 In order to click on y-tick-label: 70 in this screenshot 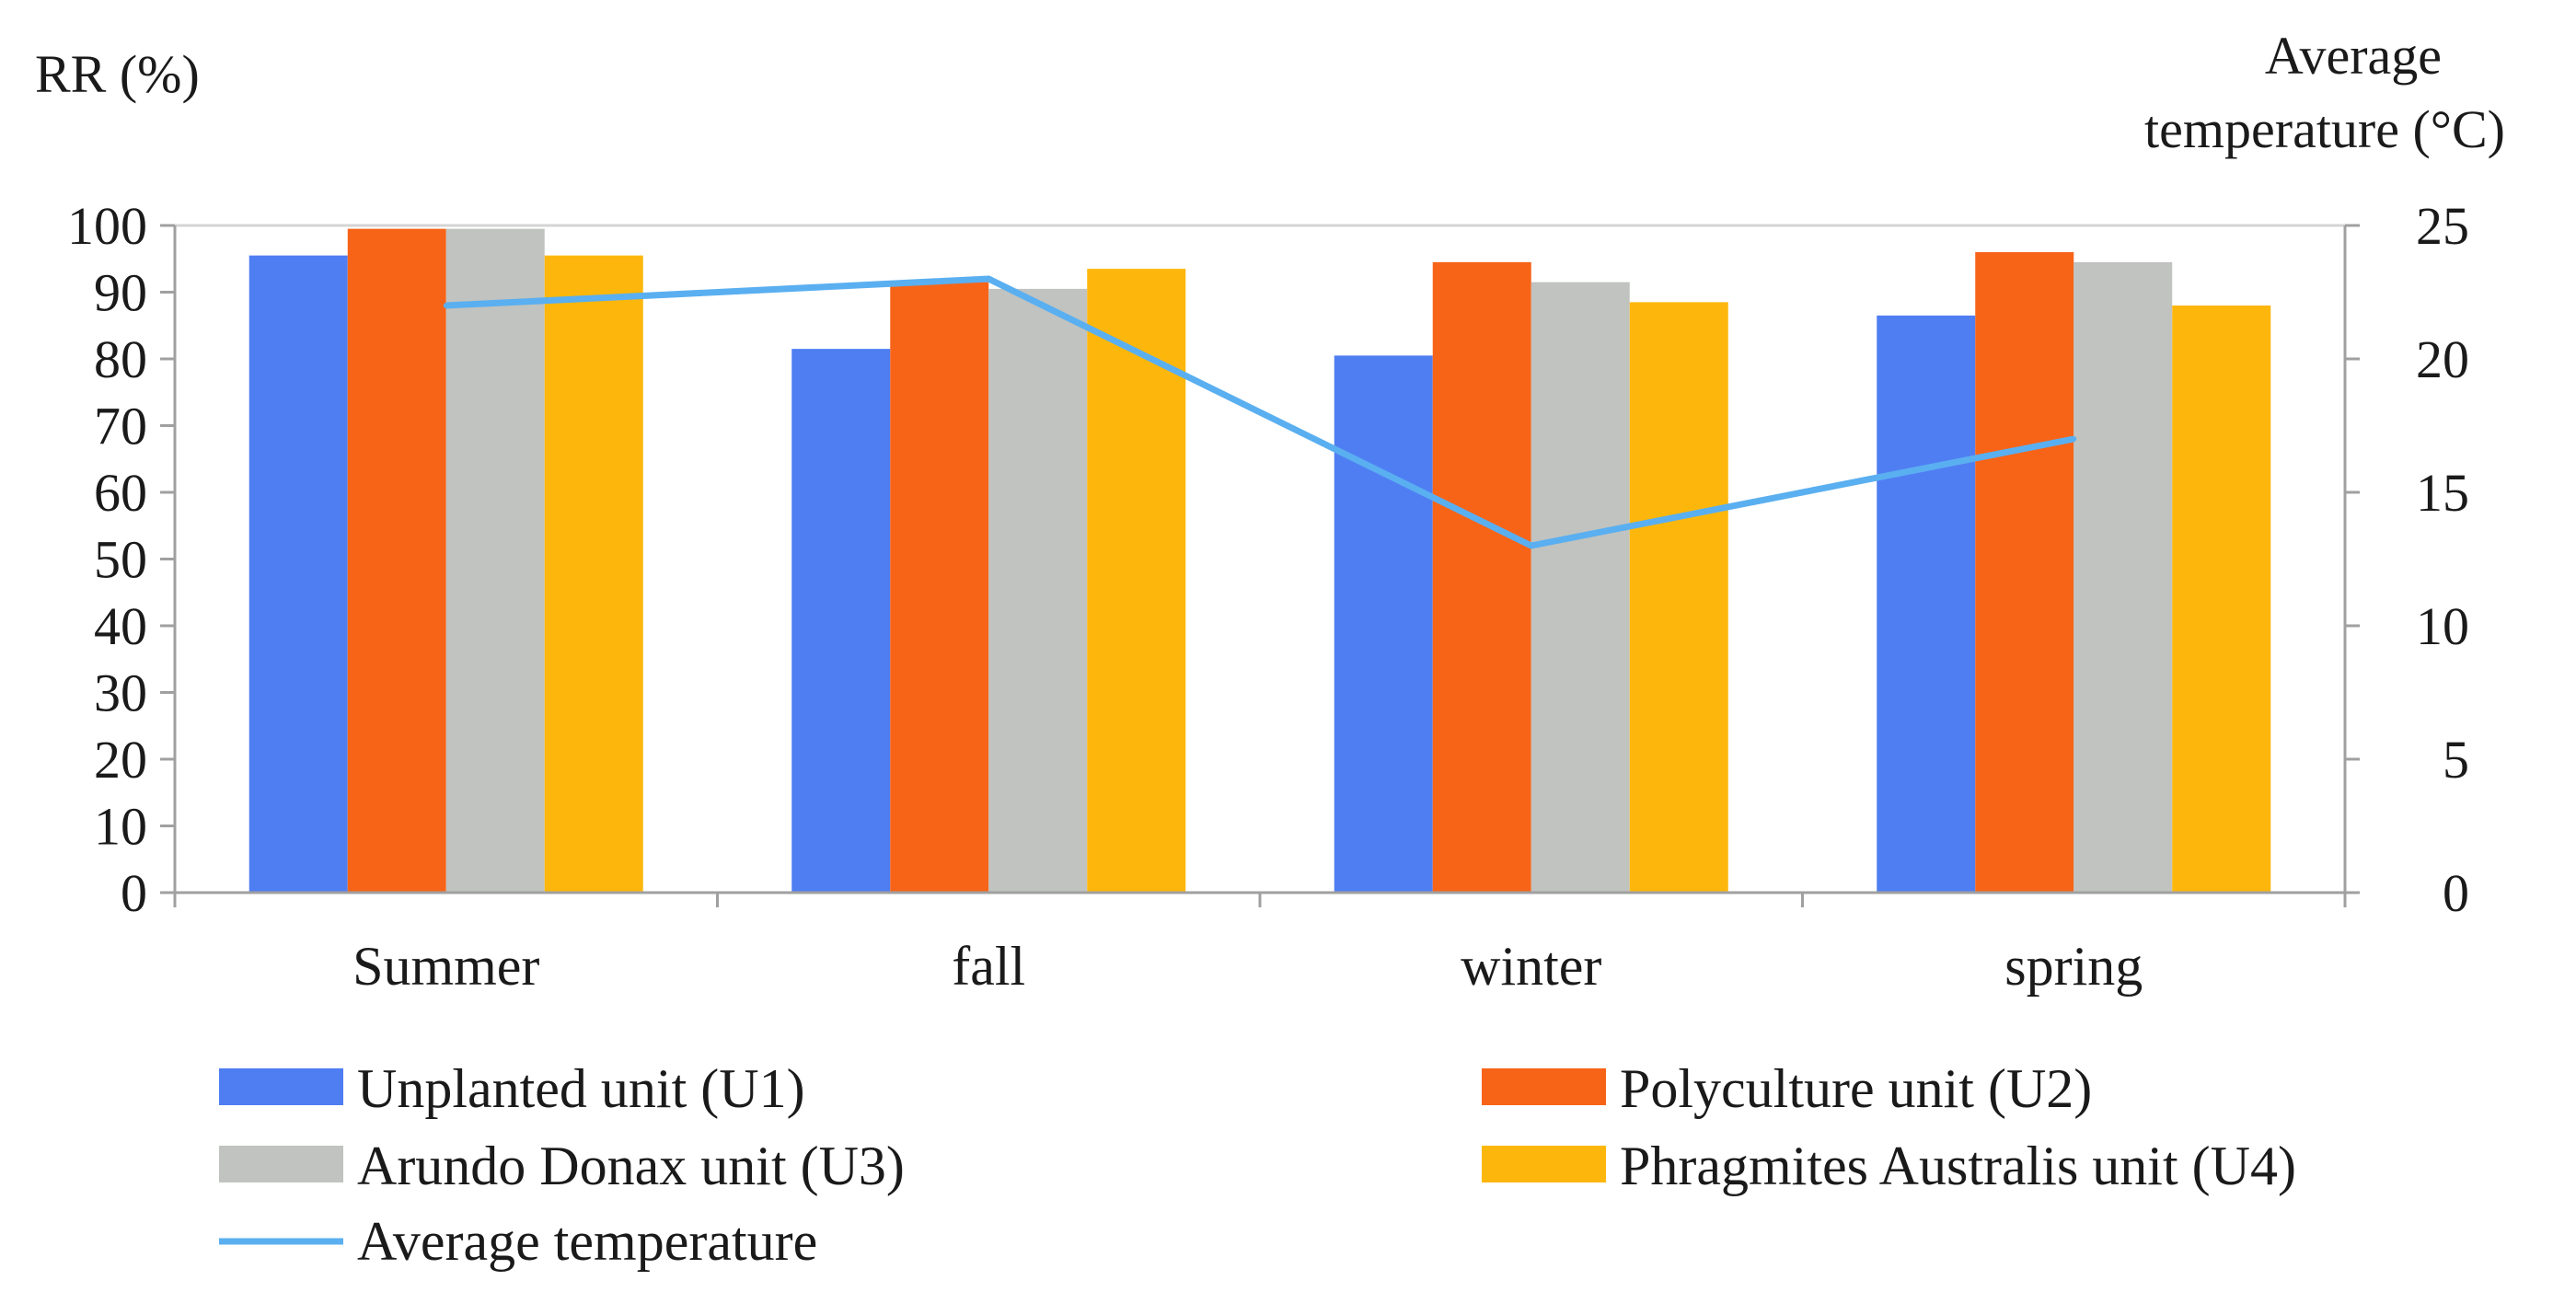, I will do `click(121, 426)`.